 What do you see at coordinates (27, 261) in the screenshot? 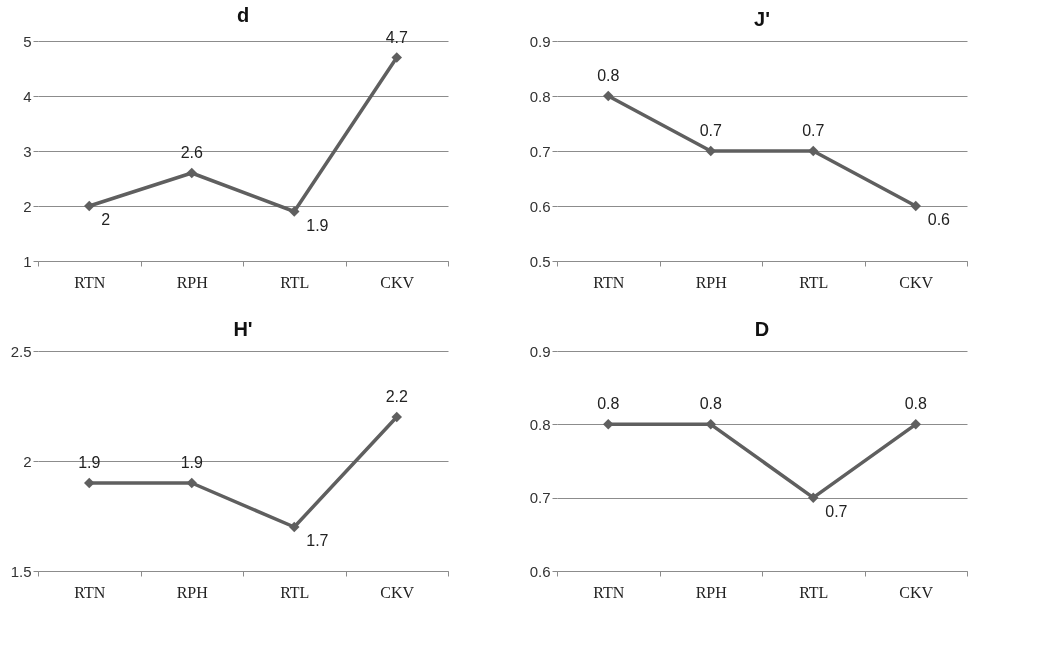
I see `y-tick-label: 1` at bounding box center [27, 261].